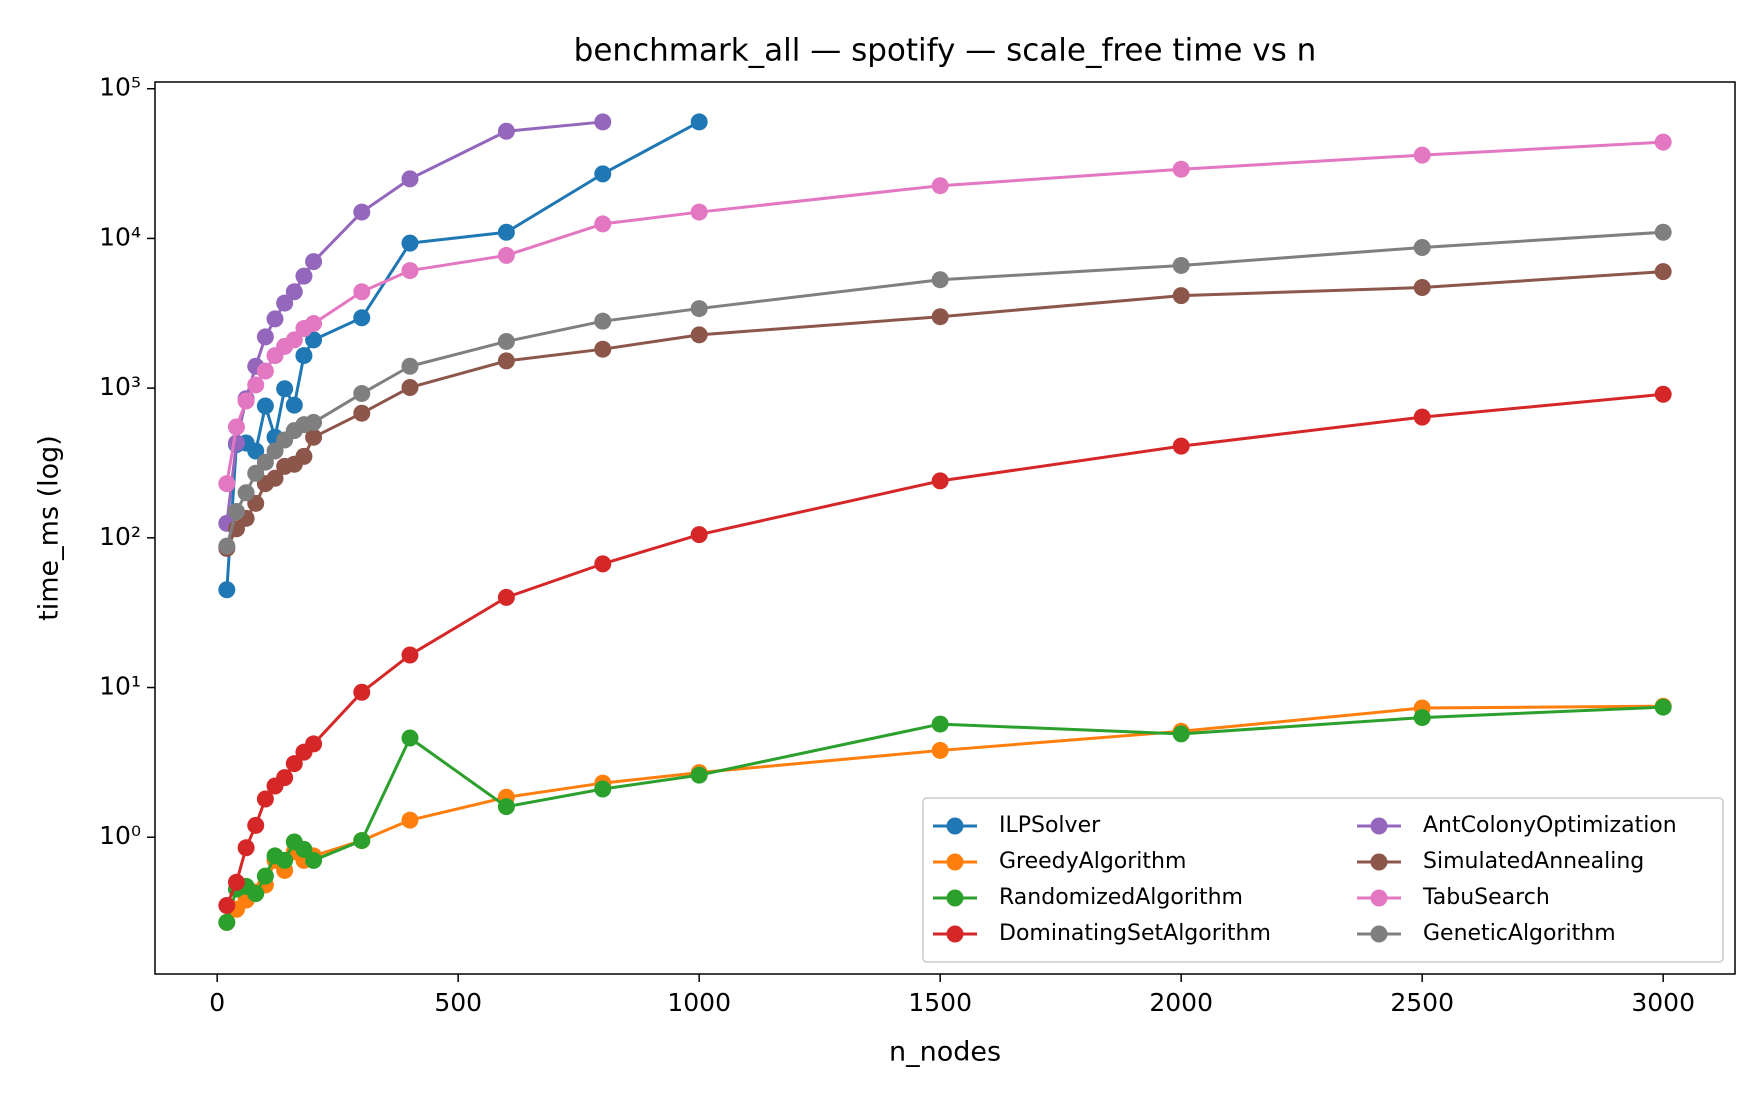  I want to click on legend-label: SimulatedAnnealing, so click(1533, 861).